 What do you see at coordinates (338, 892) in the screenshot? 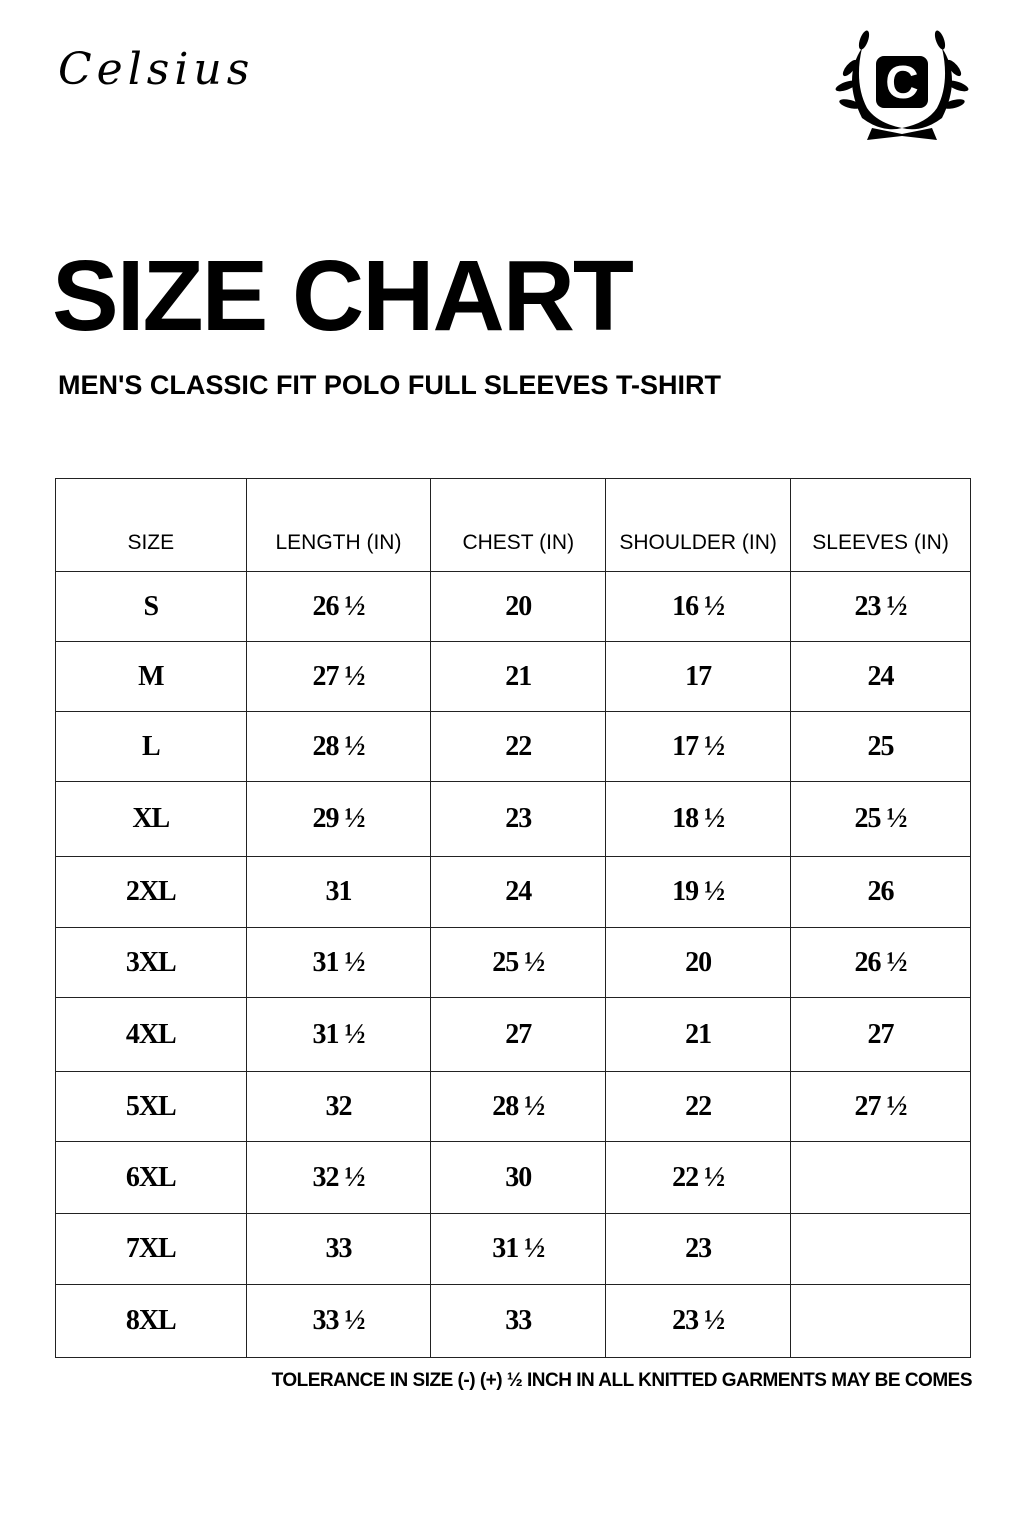
I see `measurement-cell: 31` at bounding box center [338, 892].